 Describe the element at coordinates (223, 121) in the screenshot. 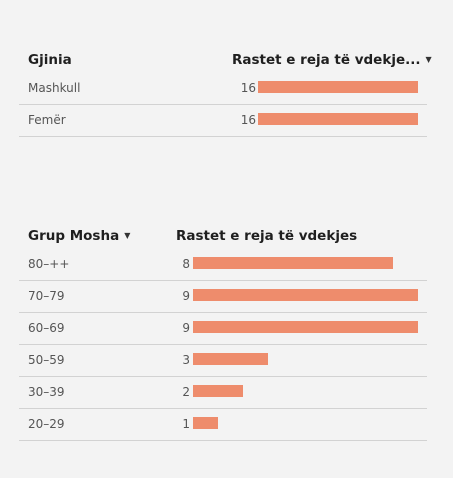

I see `table-row: Femër 16` at that location.